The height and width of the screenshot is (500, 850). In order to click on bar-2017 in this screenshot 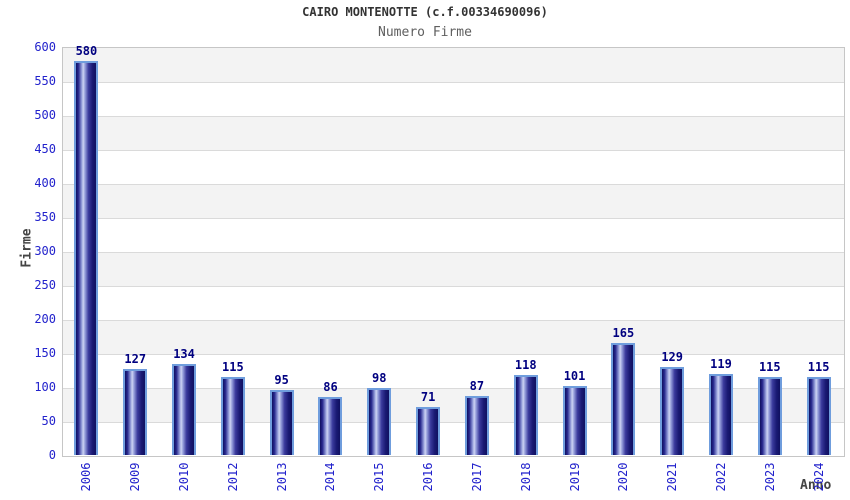, I will do `click(476, 425)`.